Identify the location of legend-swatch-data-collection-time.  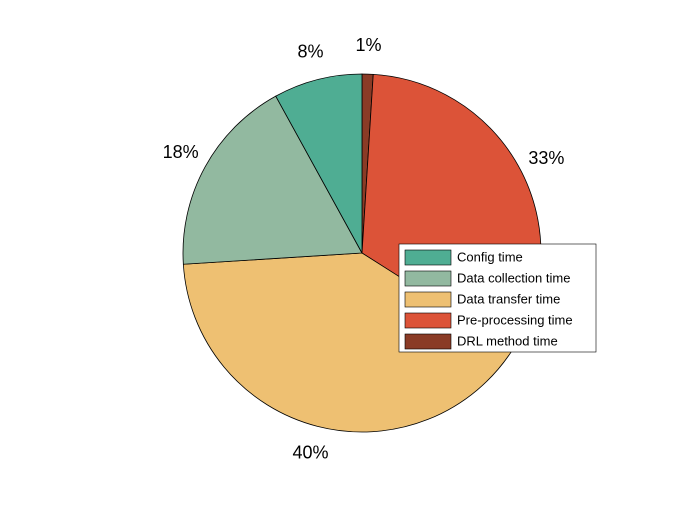
(428, 278).